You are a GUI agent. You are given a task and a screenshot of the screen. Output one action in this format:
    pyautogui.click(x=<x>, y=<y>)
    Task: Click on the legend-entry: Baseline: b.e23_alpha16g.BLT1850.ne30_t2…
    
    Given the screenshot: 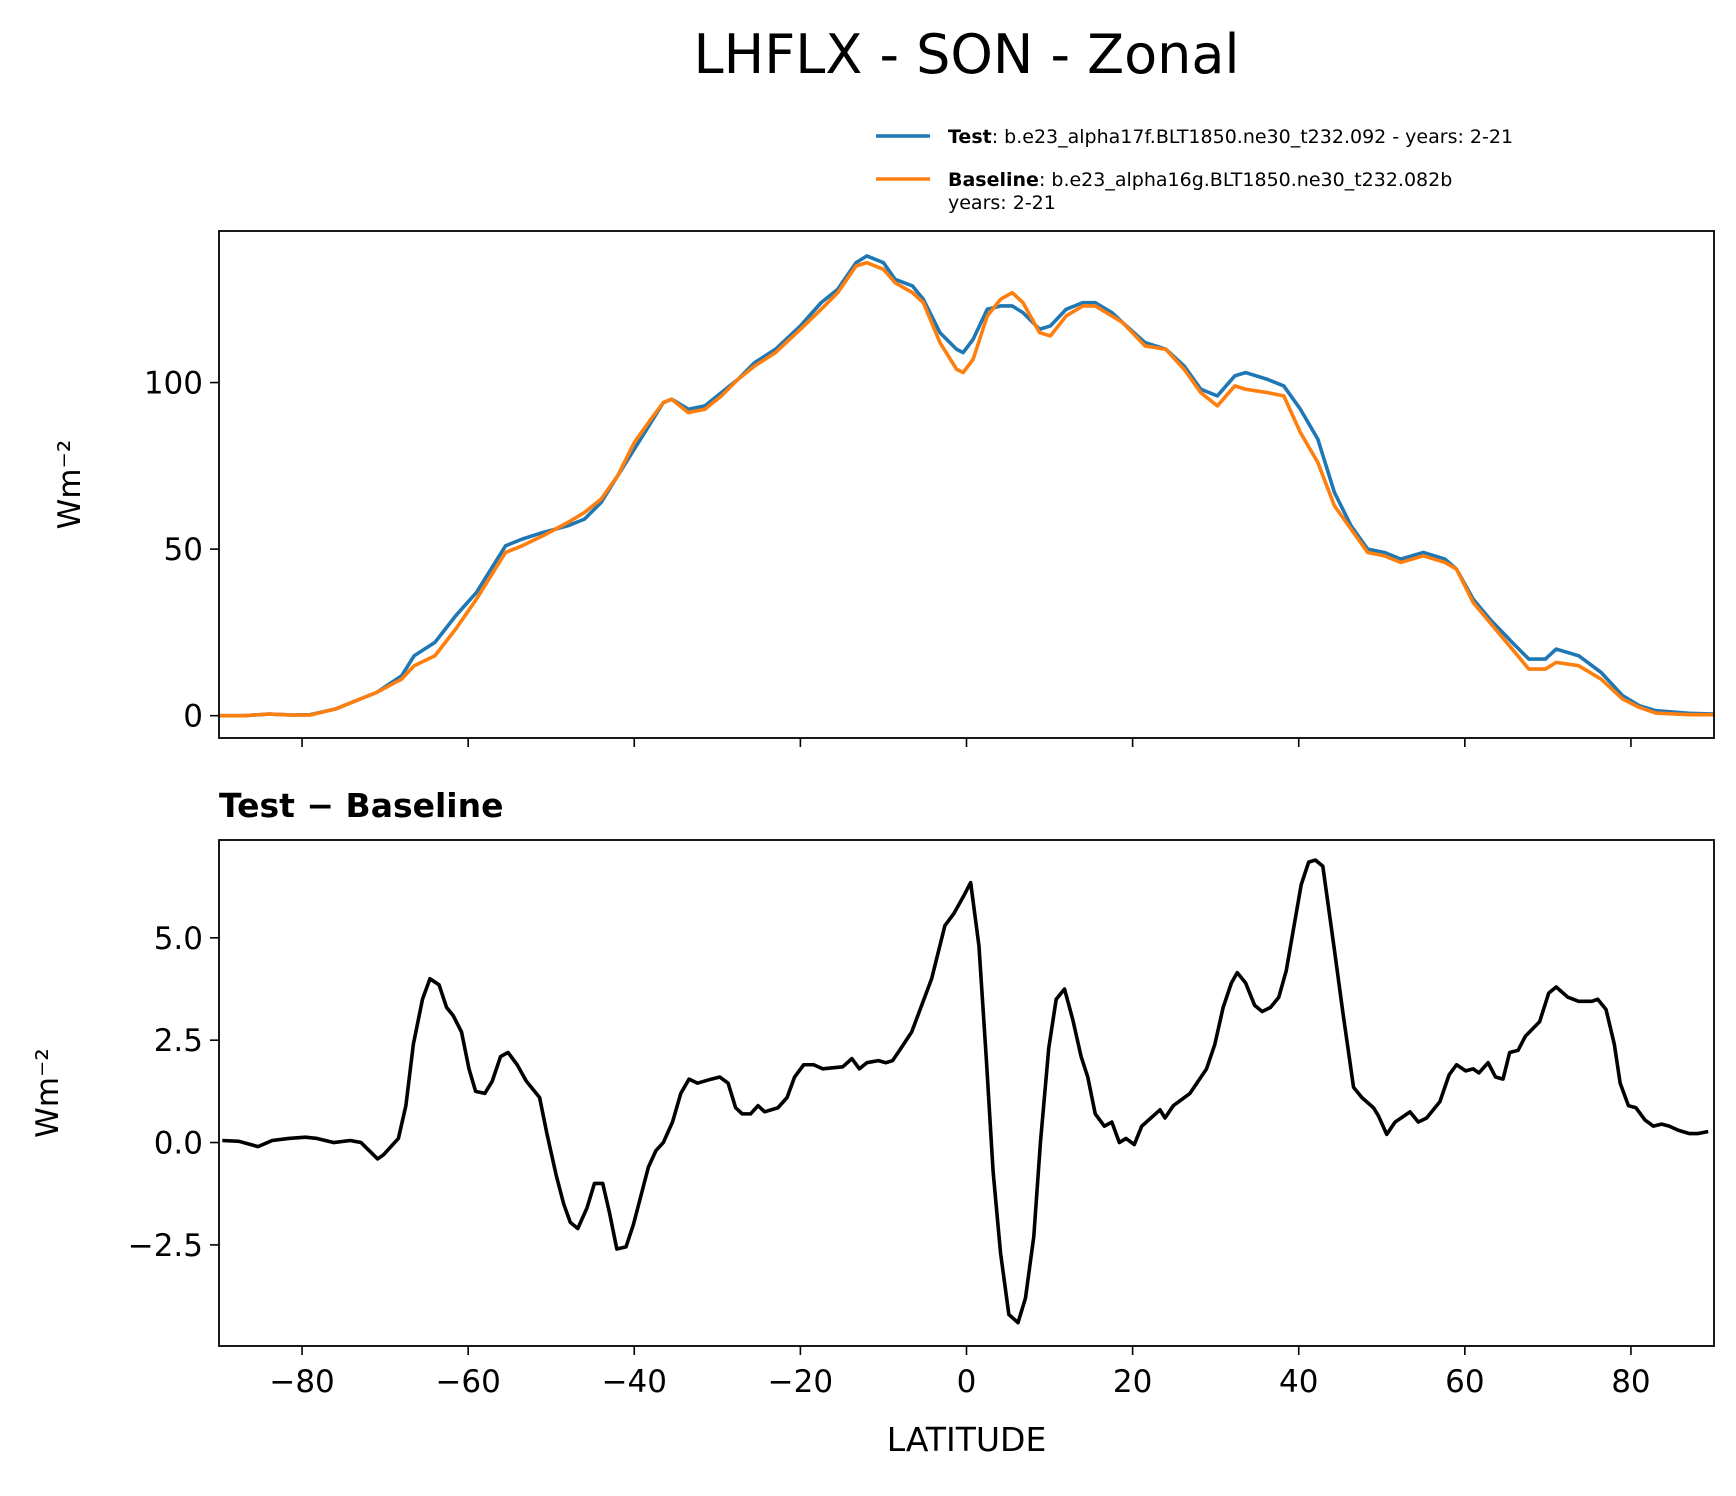 What is the action you would take?
    pyautogui.click(x=1200, y=180)
    